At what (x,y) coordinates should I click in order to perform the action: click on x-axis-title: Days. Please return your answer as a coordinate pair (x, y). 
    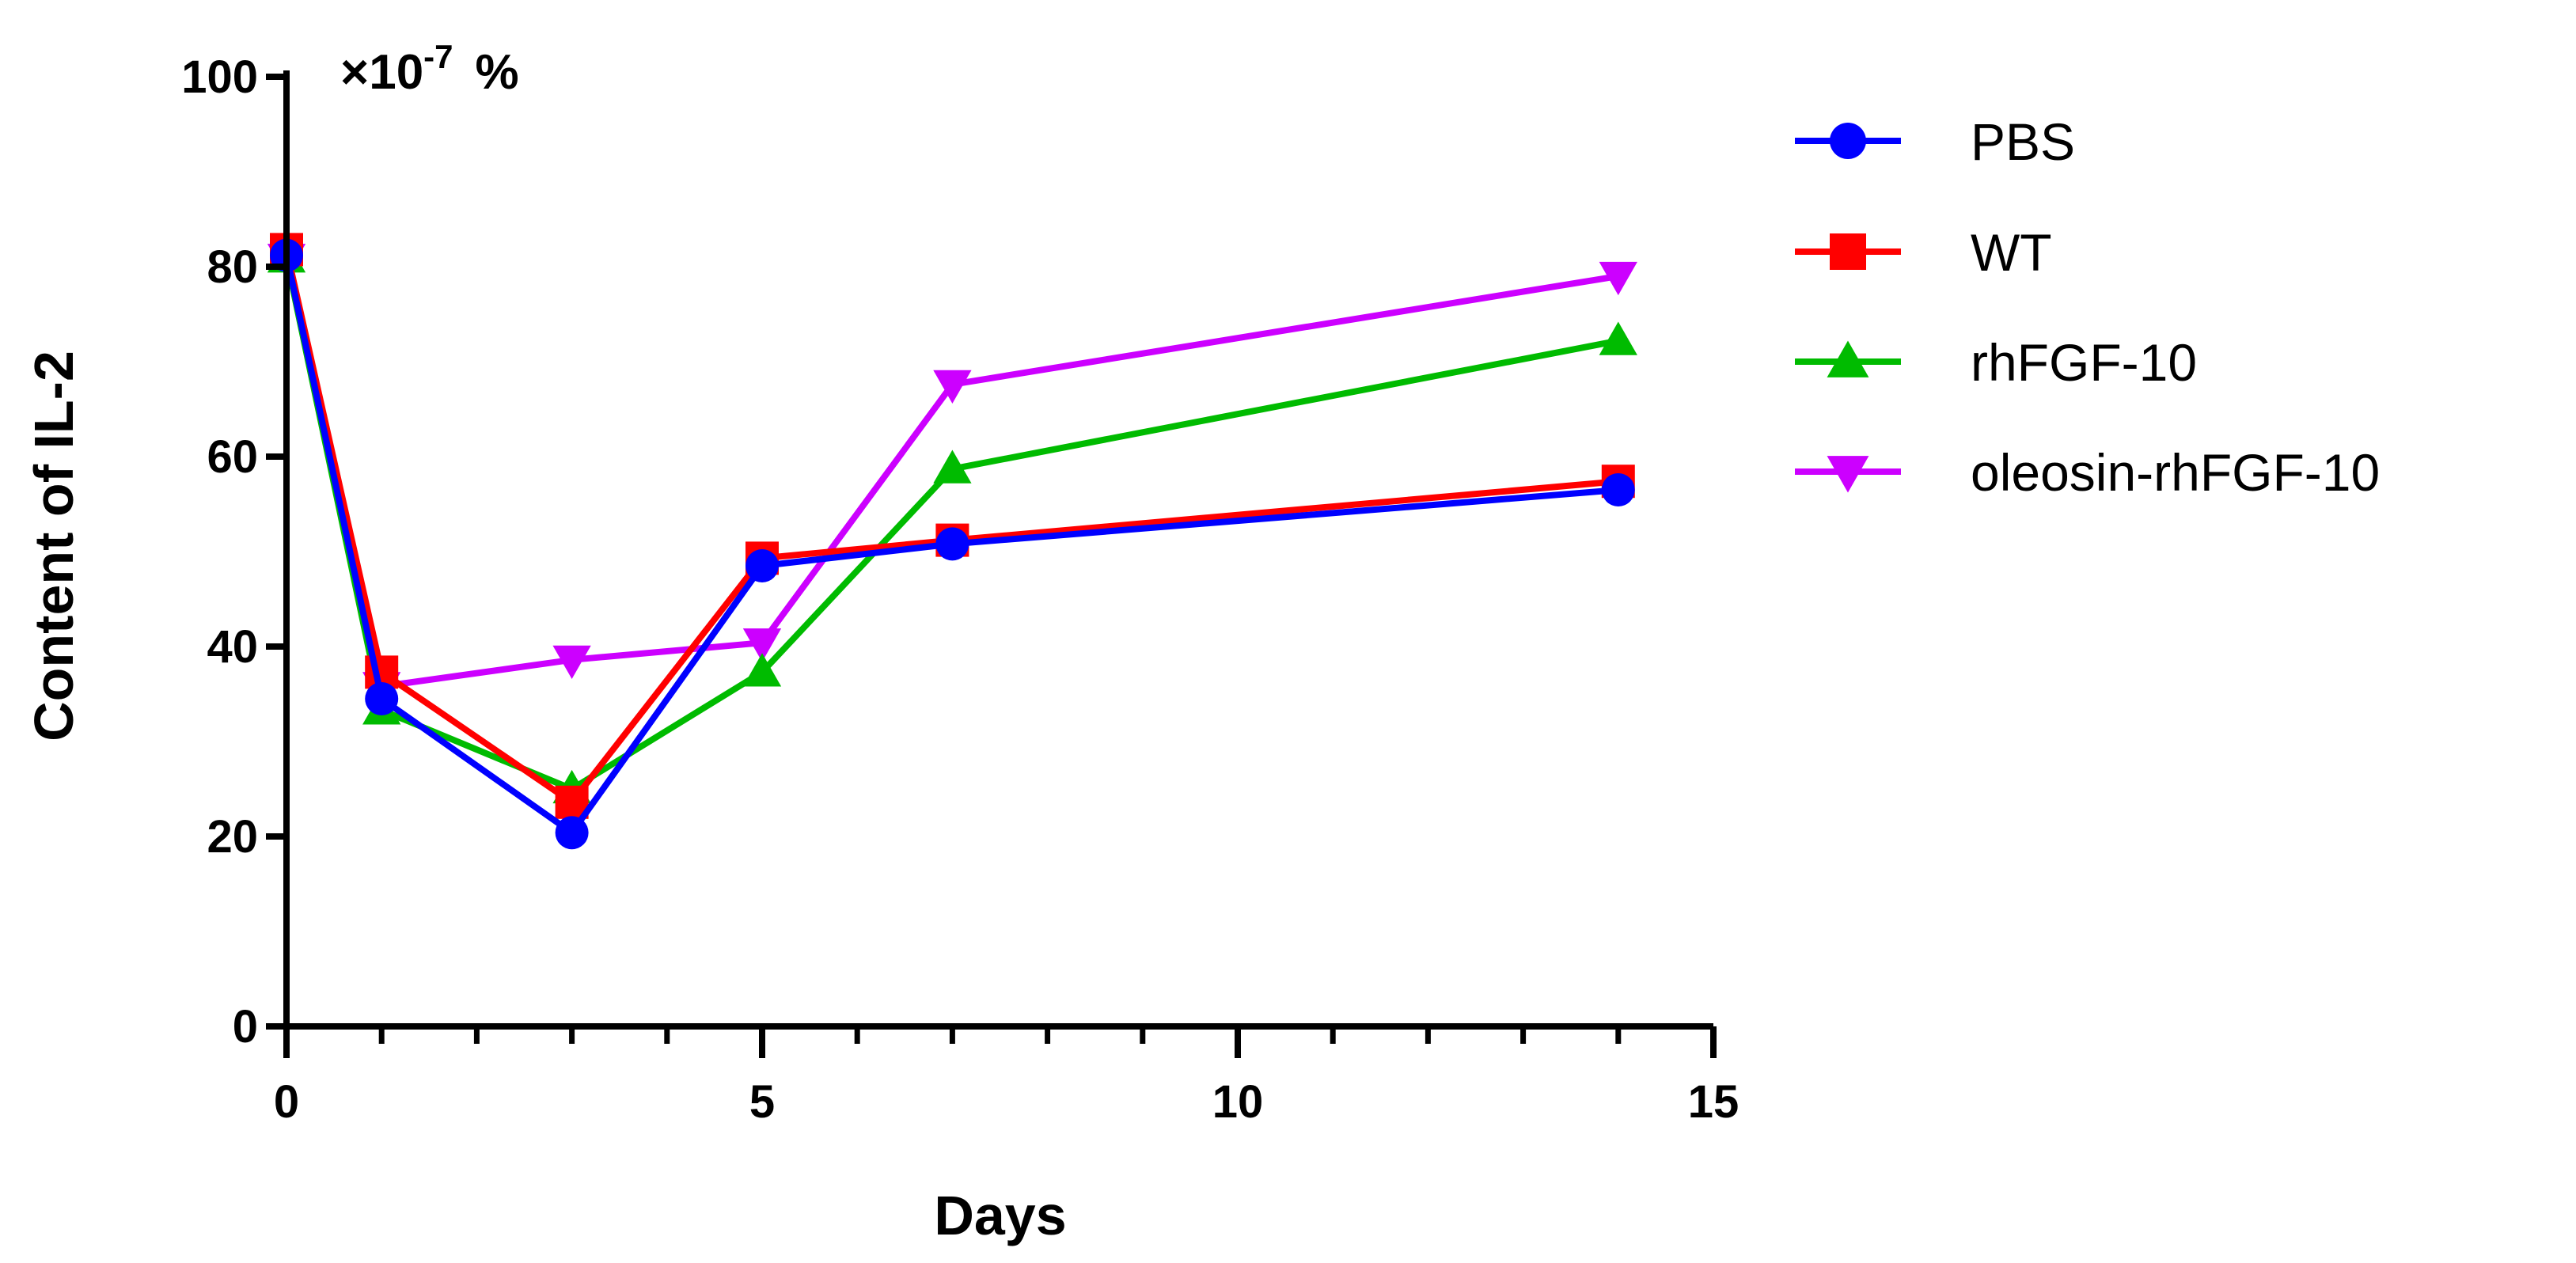
    Looking at the image, I should click on (1000, 1215).